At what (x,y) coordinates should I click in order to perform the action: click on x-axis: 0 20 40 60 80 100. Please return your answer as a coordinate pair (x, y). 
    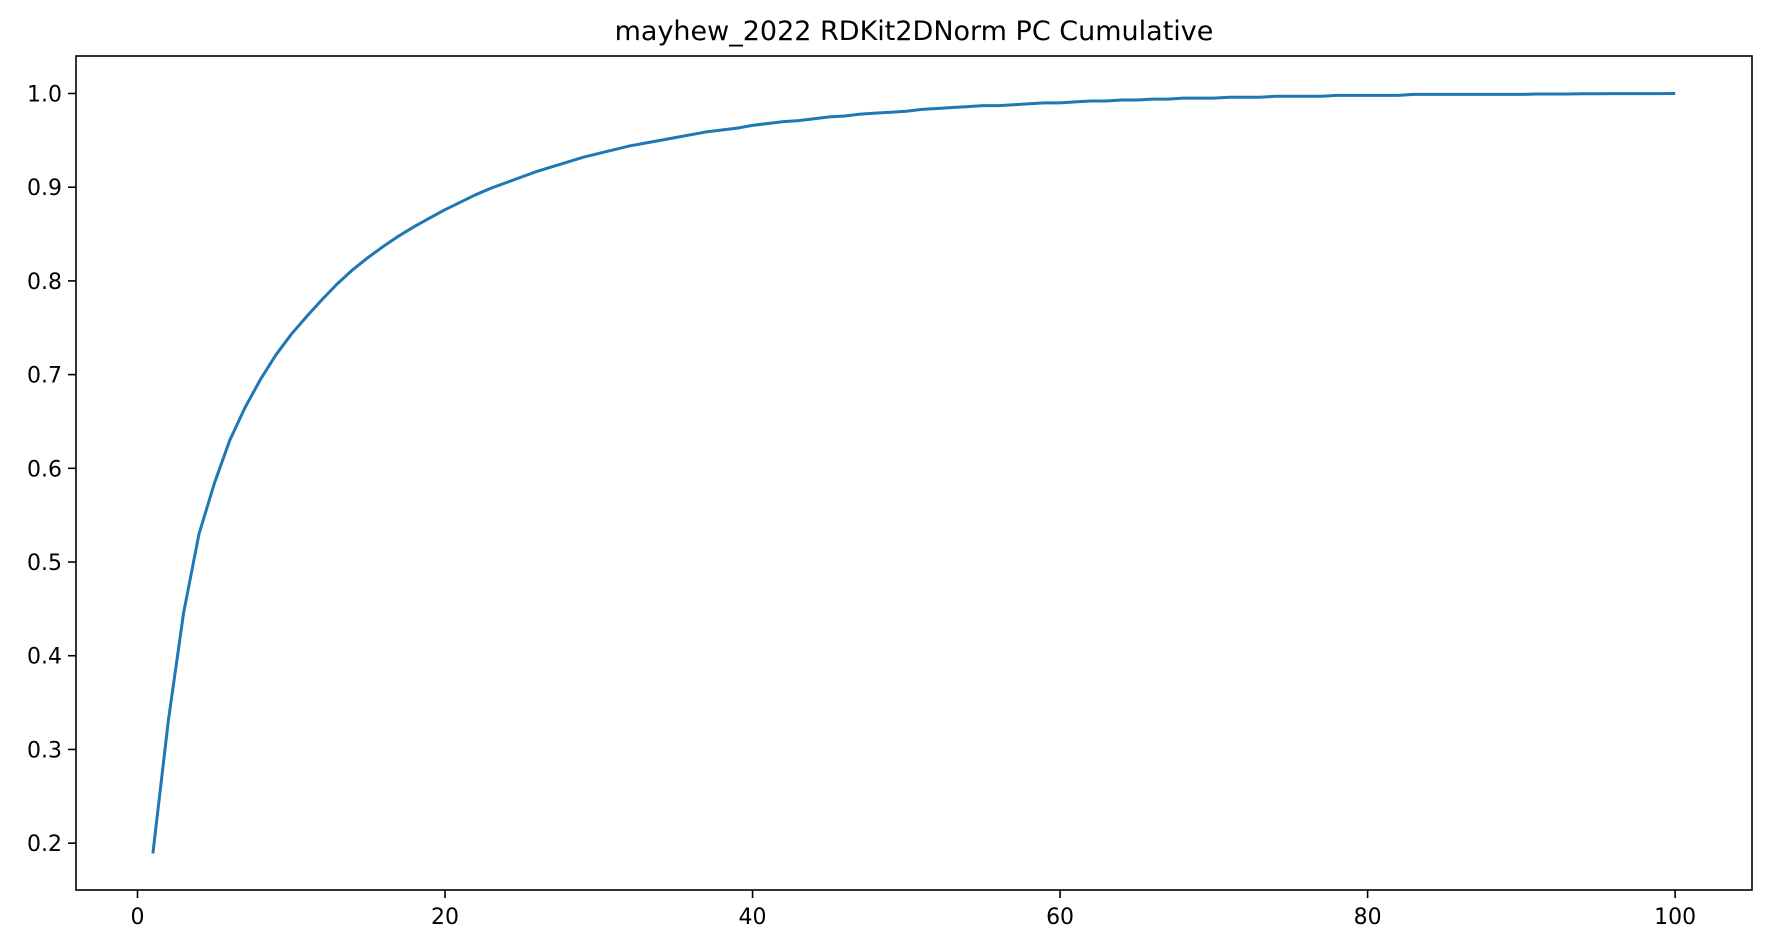
    Looking at the image, I should click on (913, 910).